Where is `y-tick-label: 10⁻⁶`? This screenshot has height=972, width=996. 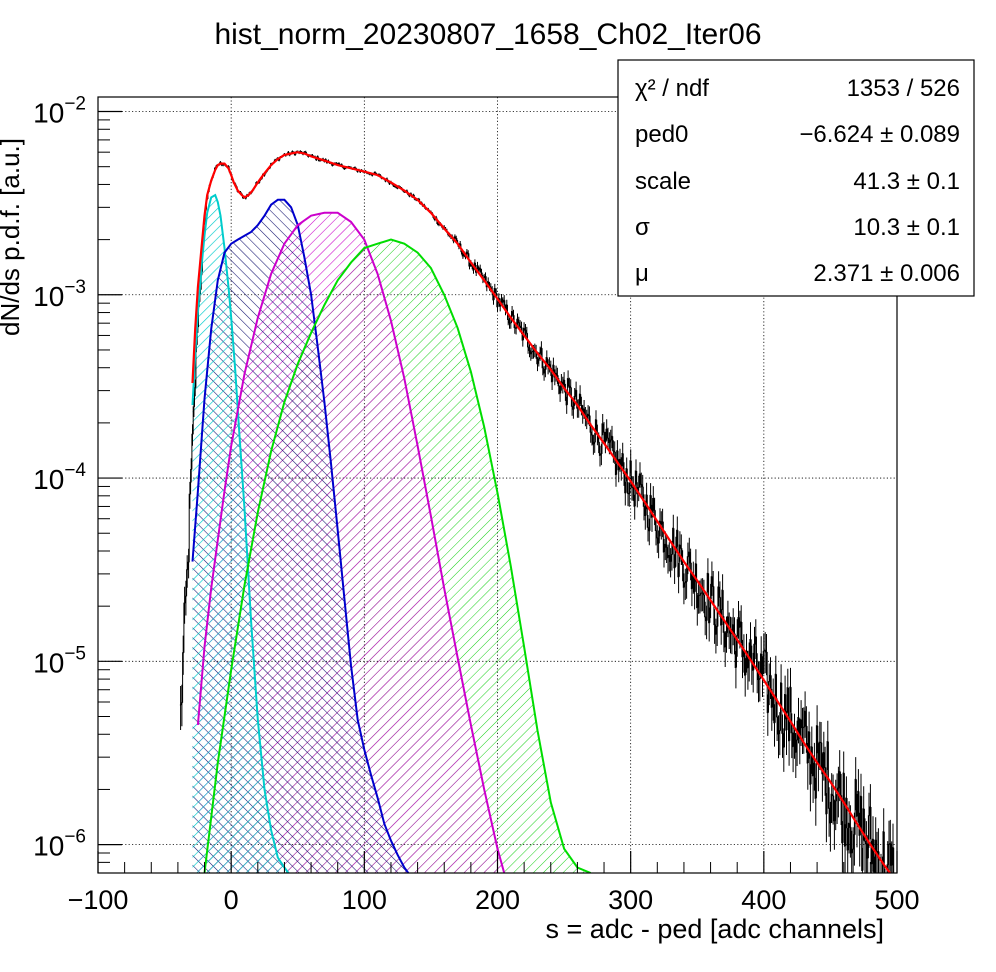
y-tick-label: 10⁻⁶ is located at coordinates (59, 844).